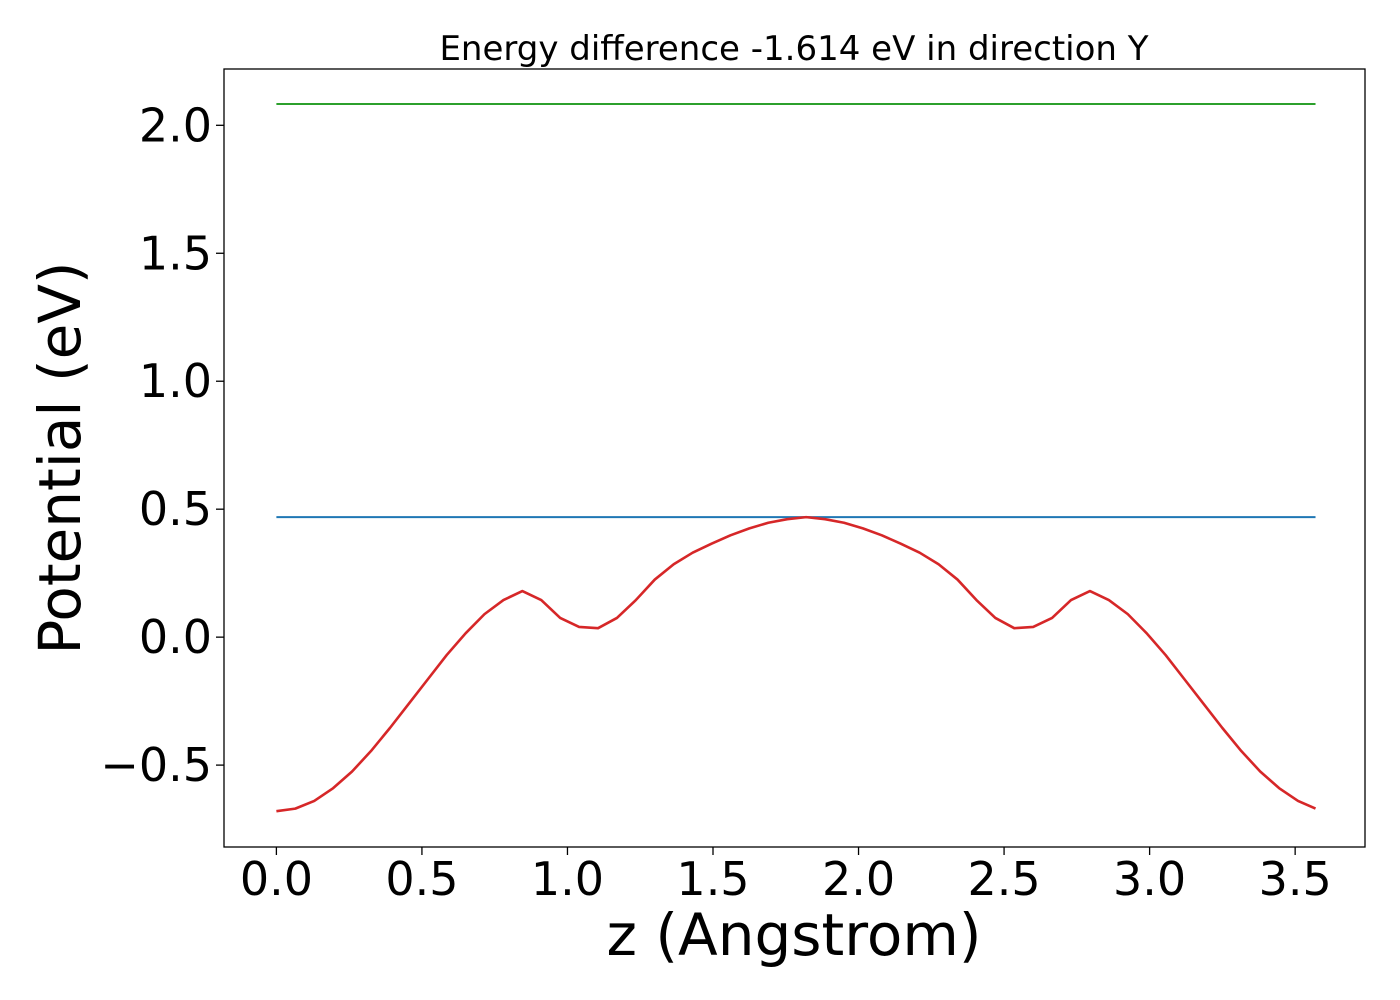 The image size is (1400, 1000). I want to click on x-tick-label: 2.0, so click(858, 879).